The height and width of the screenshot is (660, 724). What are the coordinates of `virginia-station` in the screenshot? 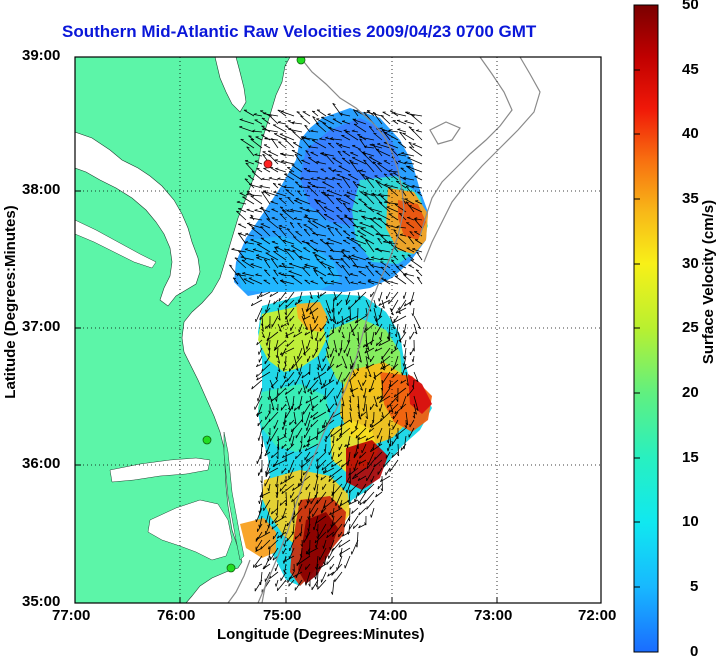 It's located at (207, 440).